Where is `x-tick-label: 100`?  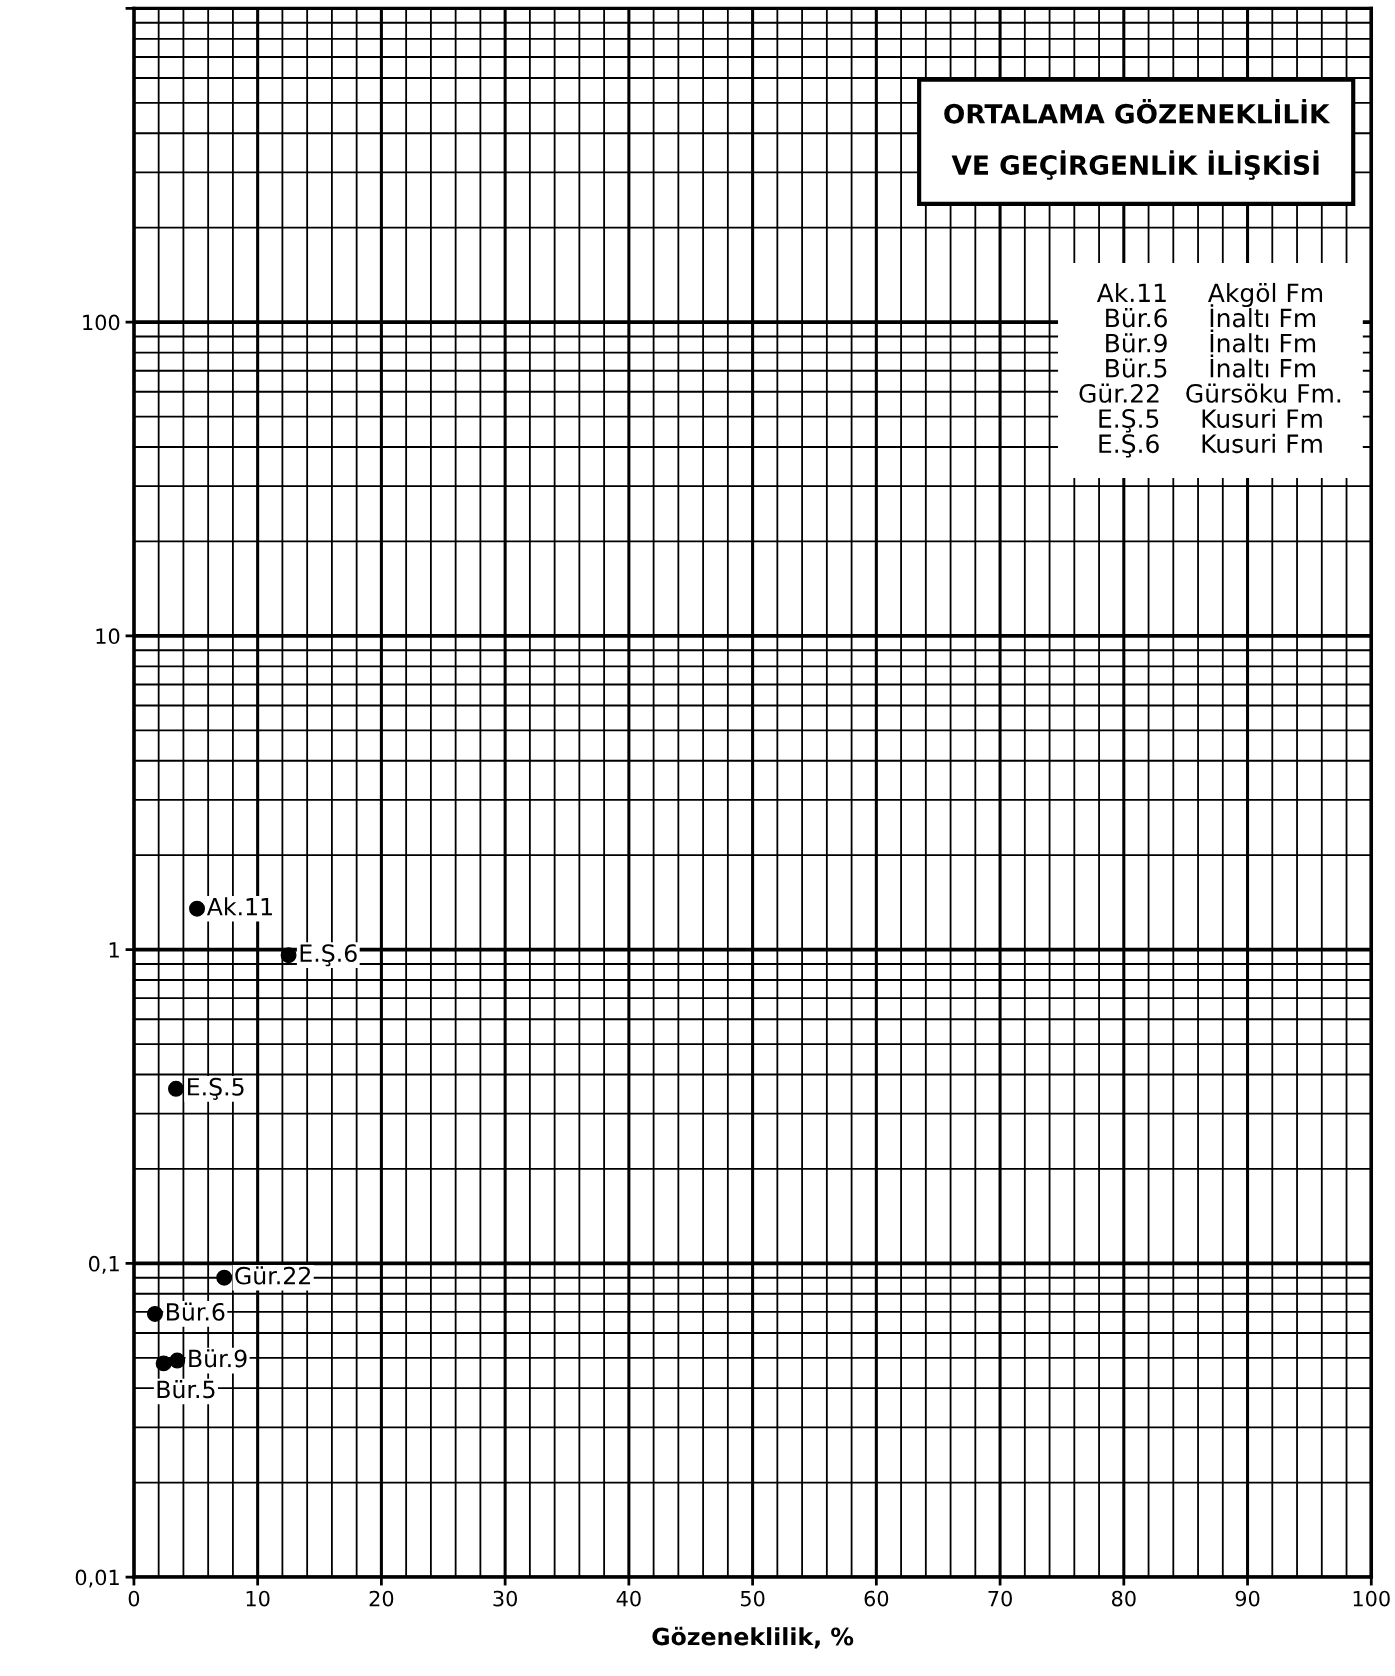 x-tick-label: 100 is located at coordinates (1371, 1598).